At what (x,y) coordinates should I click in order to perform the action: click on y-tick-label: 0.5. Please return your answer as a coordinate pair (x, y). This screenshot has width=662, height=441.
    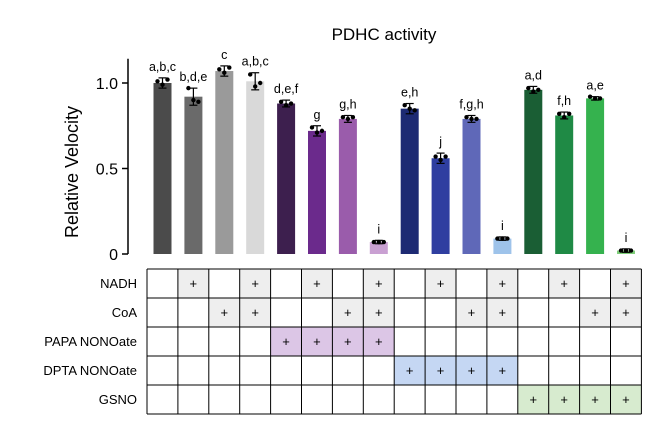
    Looking at the image, I should click on (107, 170).